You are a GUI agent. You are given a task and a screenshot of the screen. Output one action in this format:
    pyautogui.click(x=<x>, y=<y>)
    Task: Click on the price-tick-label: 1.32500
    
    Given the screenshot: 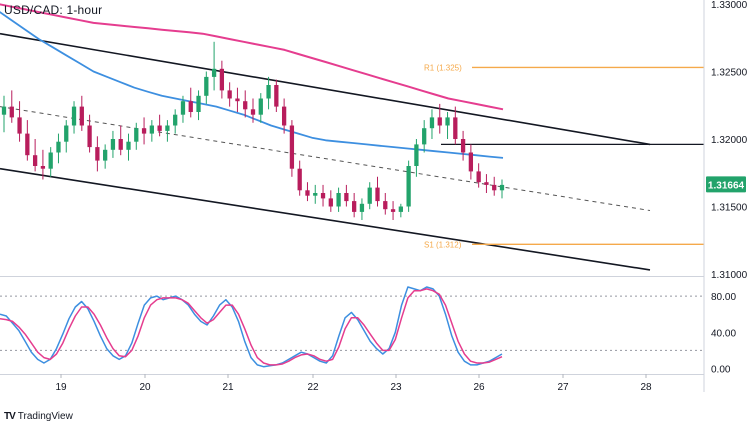 What is the action you would take?
    pyautogui.click(x=729, y=73)
    